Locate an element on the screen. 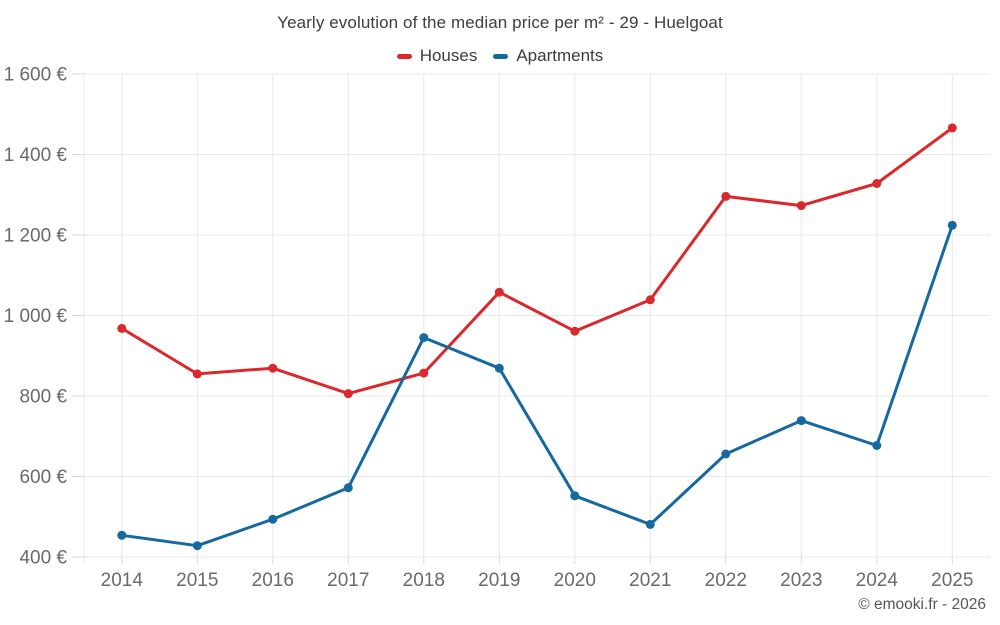  legend: Houses Apartments is located at coordinates (500, 56).